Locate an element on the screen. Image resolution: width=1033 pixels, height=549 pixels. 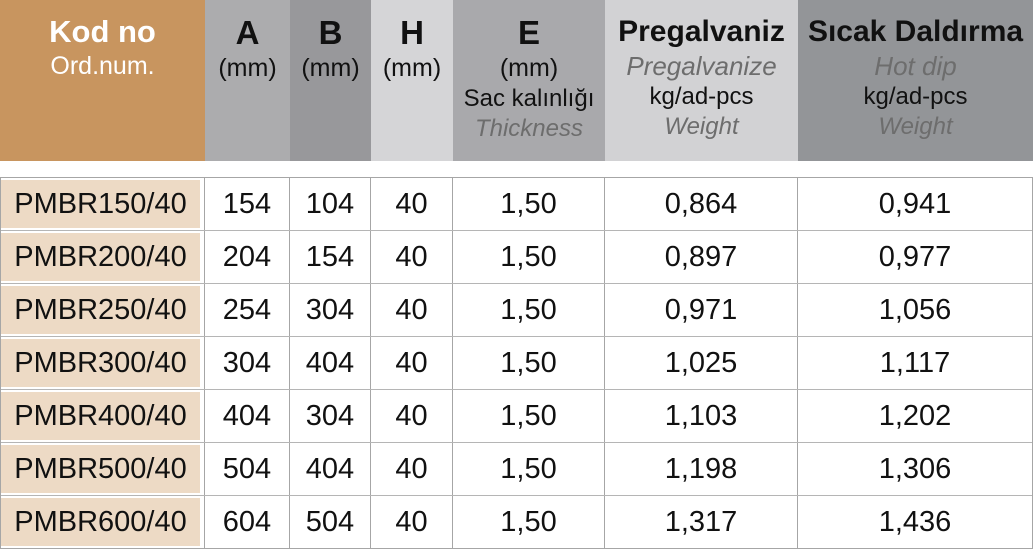
header-sicak-title: Sıcak Daldırma is located at coordinates (915, 31).